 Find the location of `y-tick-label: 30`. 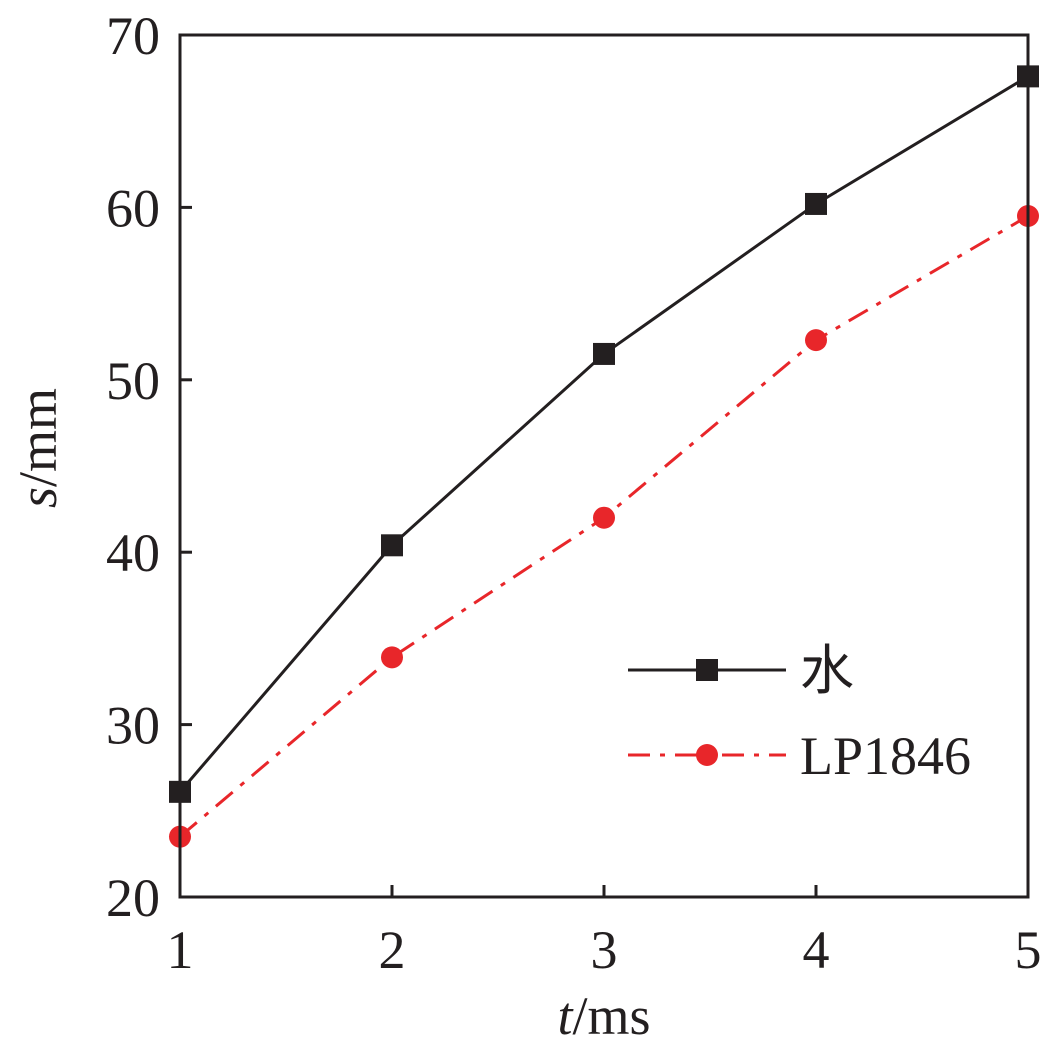

y-tick-label: 30 is located at coordinates (133, 726).